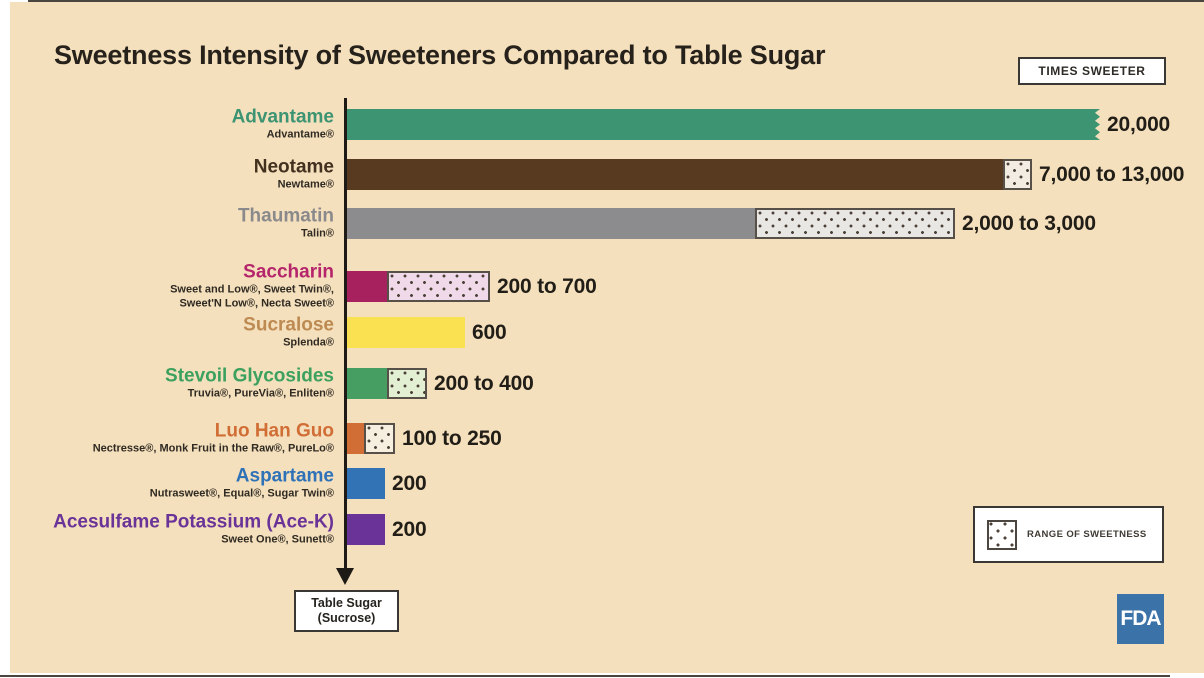  I want to click on brand-names: Splenda®, so click(308, 342).